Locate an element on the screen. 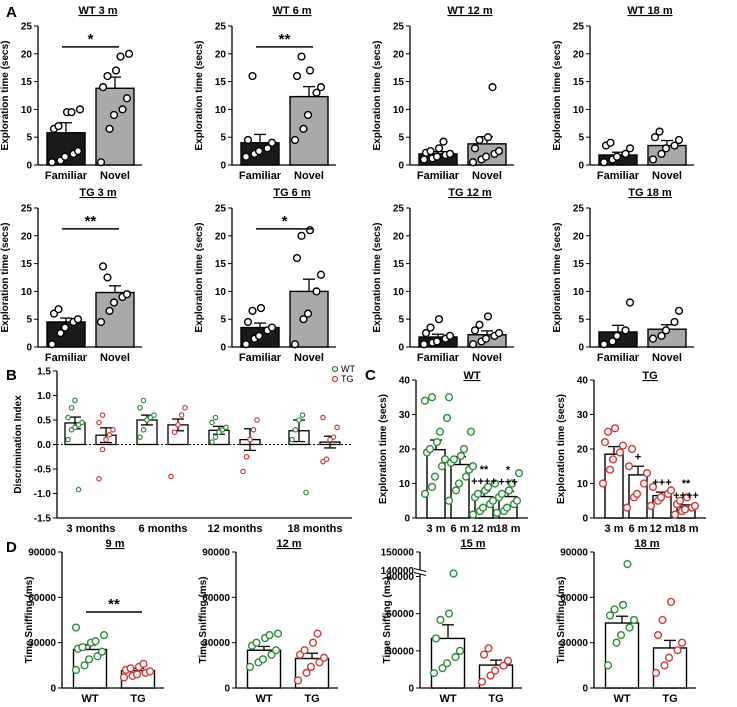 This screenshot has width=737, height=707. chart-title: WT 3 m is located at coordinates (97, 11).